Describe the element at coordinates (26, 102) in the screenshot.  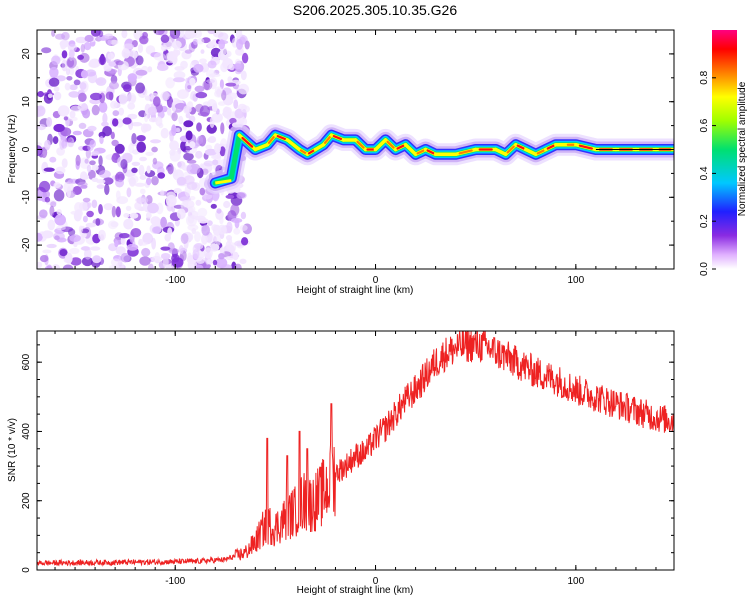
I see `y-tick-label: 10` at that location.